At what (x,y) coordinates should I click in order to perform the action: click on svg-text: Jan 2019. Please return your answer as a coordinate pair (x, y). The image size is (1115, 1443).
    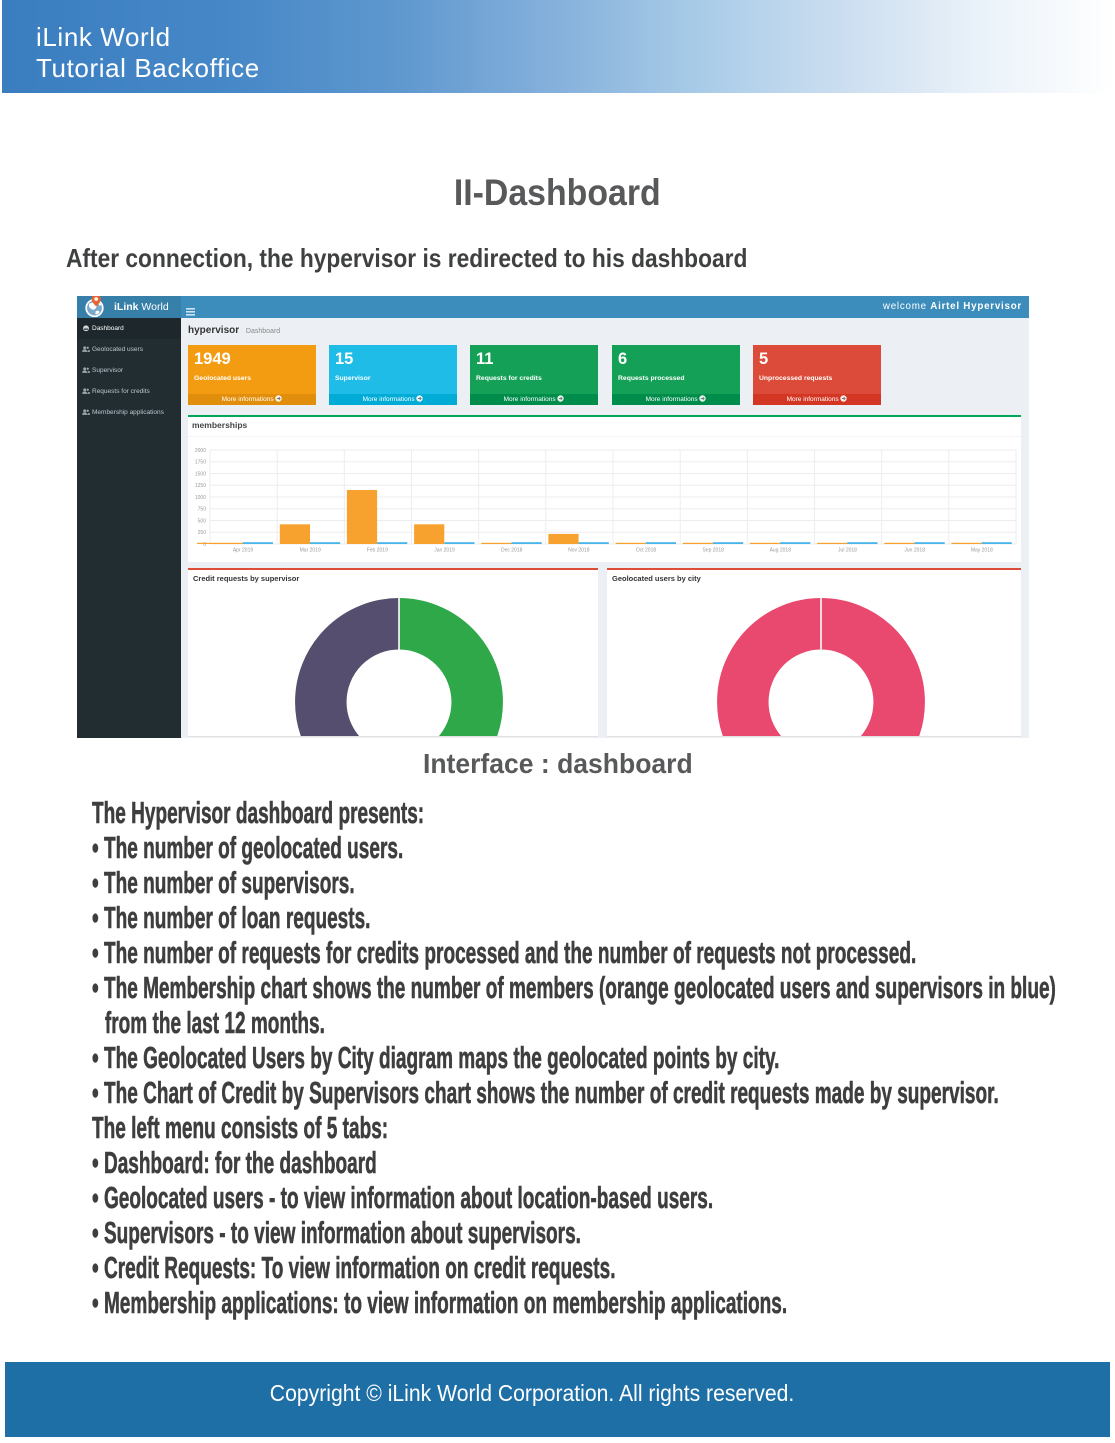
    Looking at the image, I should click on (444, 551).